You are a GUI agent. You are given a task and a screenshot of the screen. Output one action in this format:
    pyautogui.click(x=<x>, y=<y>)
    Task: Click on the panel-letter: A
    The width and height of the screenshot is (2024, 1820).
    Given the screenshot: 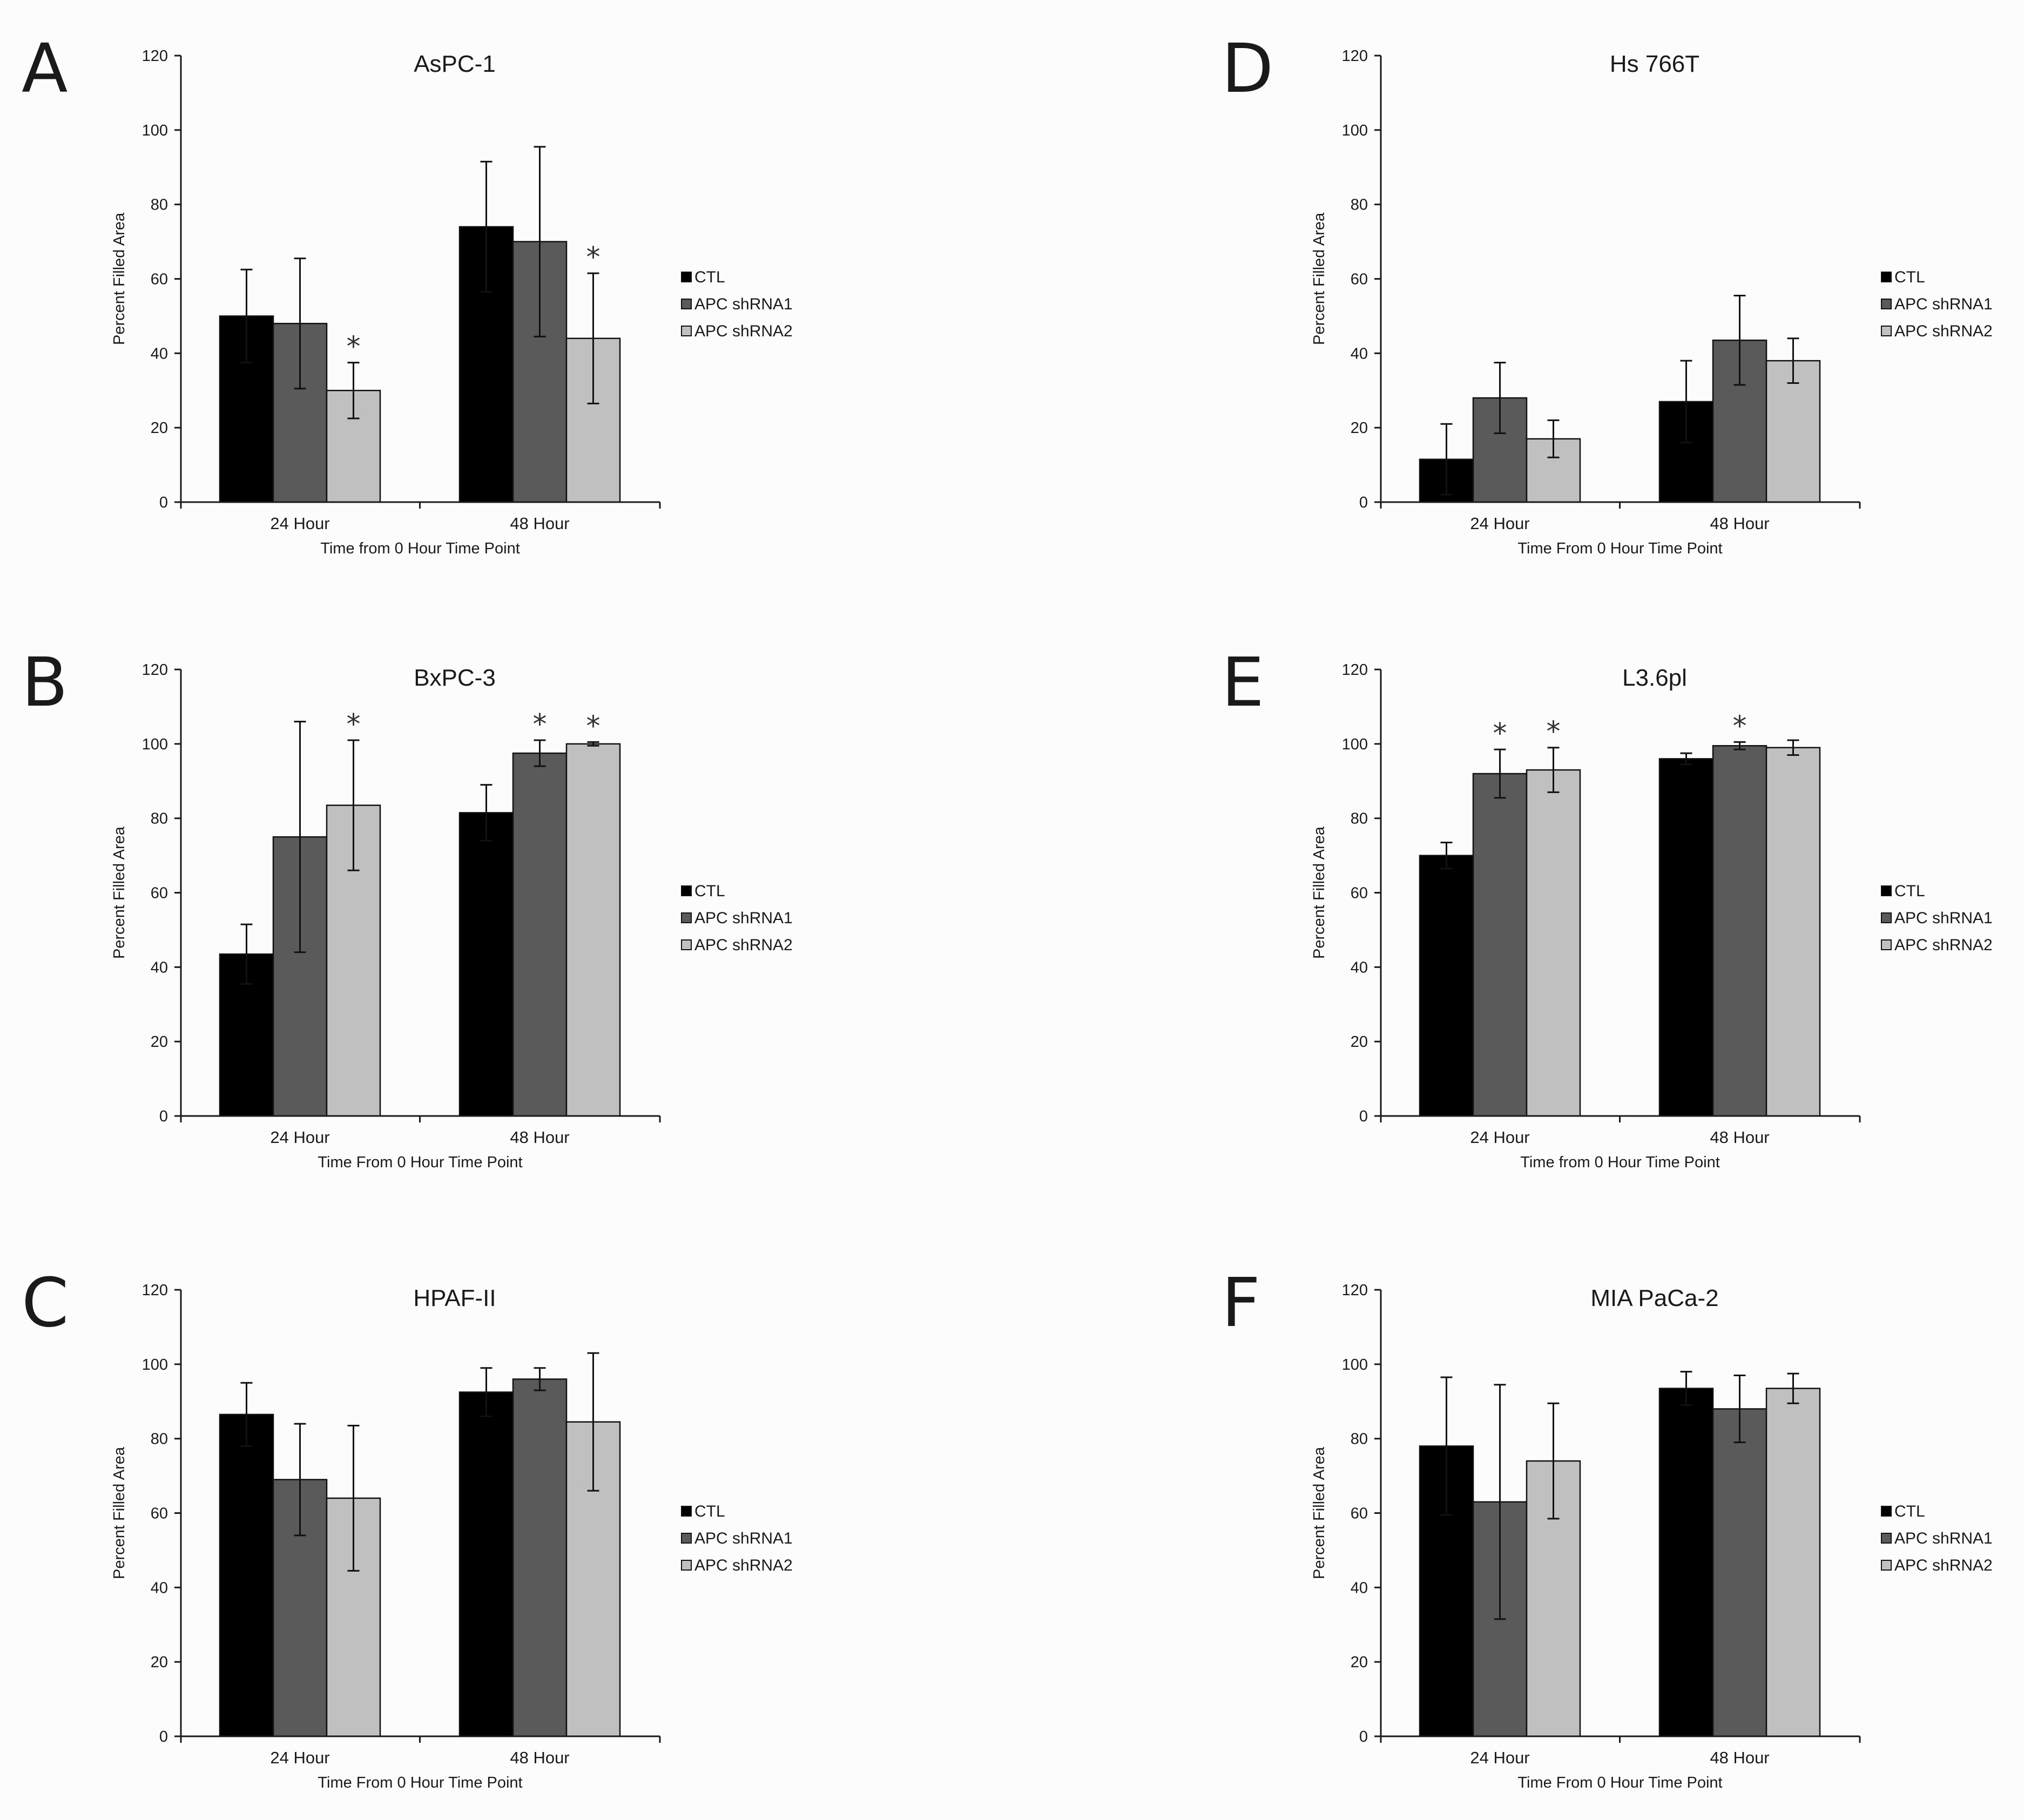 What is the action you would take?
    pyautogui.click(x=45, y=69)
    